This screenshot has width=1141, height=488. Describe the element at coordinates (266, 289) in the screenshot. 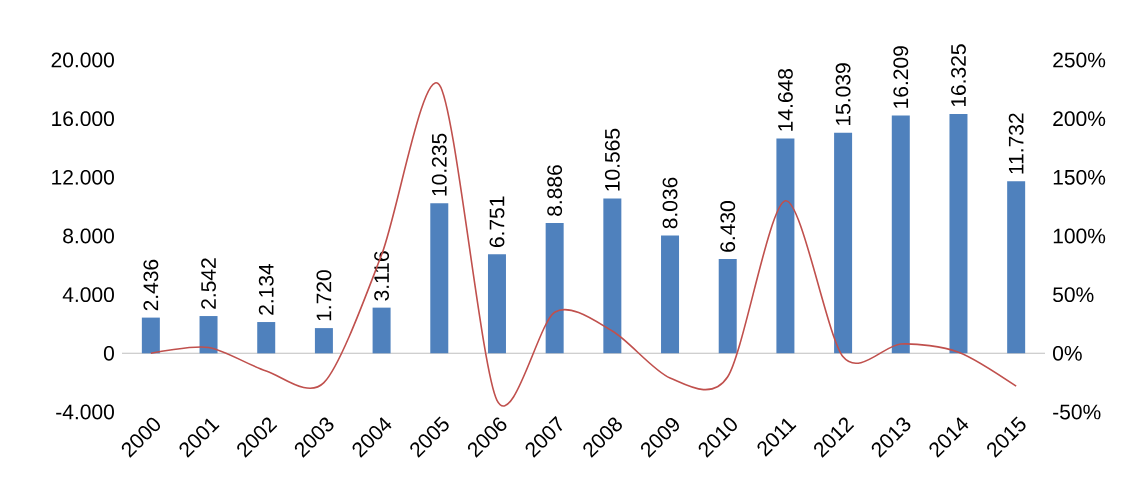

I see `data-label: 2.134` at that location.